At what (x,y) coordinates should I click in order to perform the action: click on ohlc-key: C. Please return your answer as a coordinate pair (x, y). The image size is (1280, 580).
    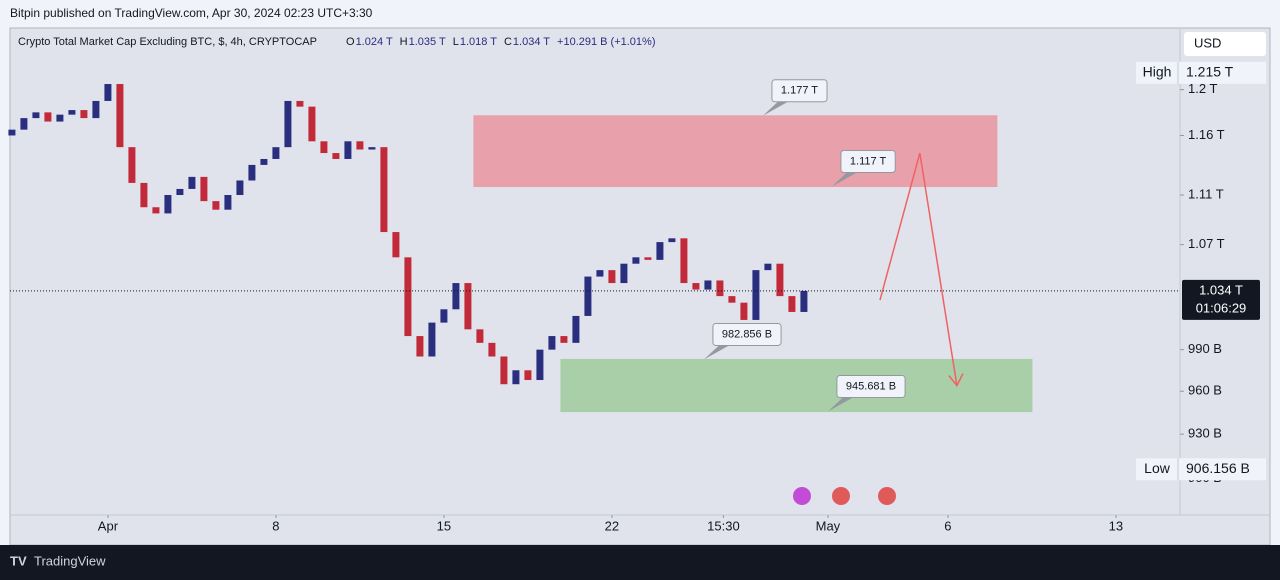
    Looking at the image, I should click on (508, 42).